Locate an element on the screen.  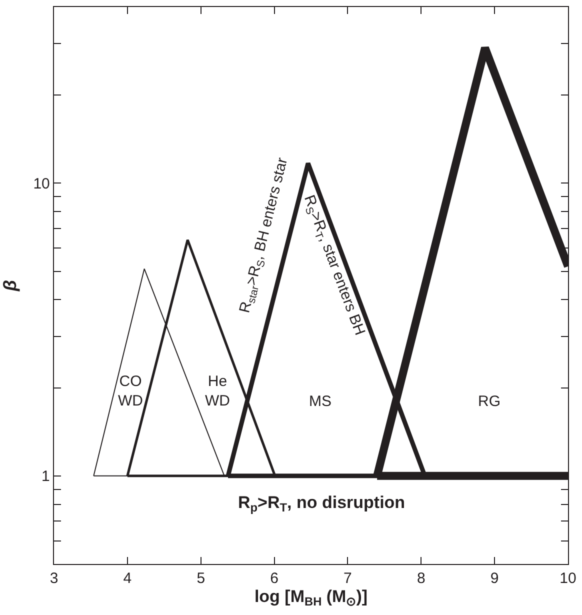
annotation: R$_{p}$>R$_{T}$, no disruption is located at coordinates (322, 504).